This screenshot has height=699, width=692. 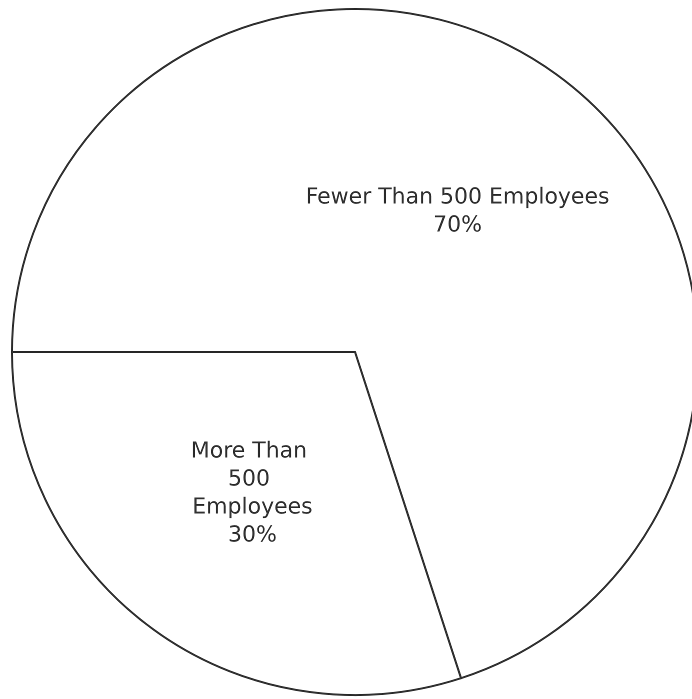 What do you see at coordinates (457, 225) in the screenshot?
I see `data-label: 70%` at bounding box center [457, 225].